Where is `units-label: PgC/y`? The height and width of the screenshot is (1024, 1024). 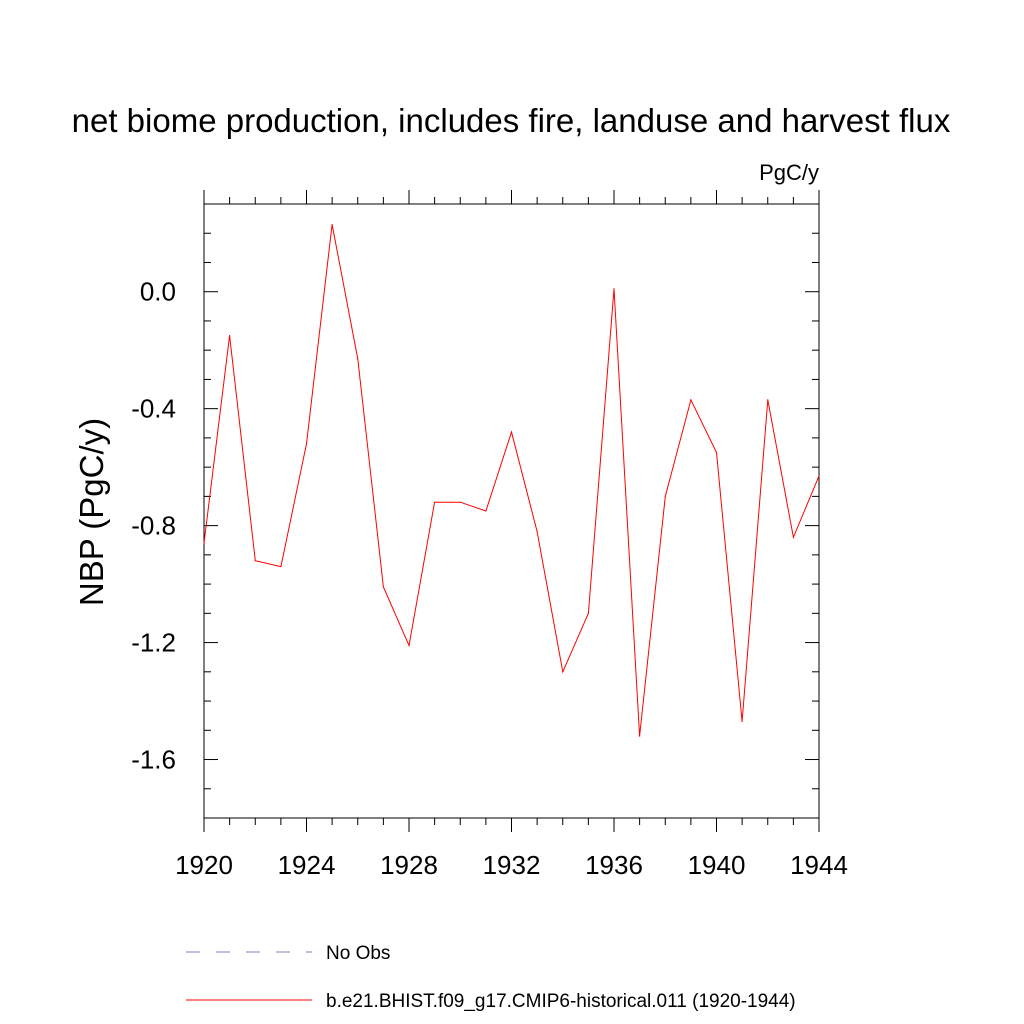 units-label: PgC/y is located at coordinates (789, 172).